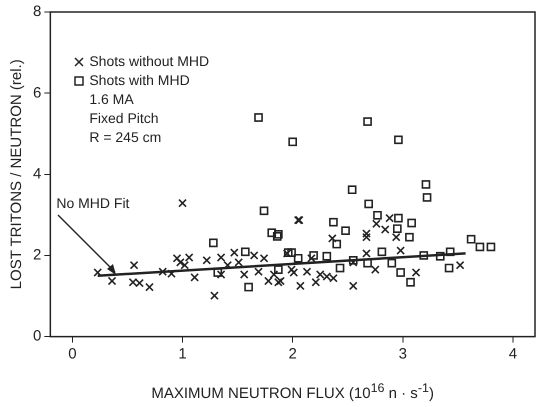  Describe the element at coordinates (37, 11) in the screenshot. I see `y-tick-label: 8` at that location.